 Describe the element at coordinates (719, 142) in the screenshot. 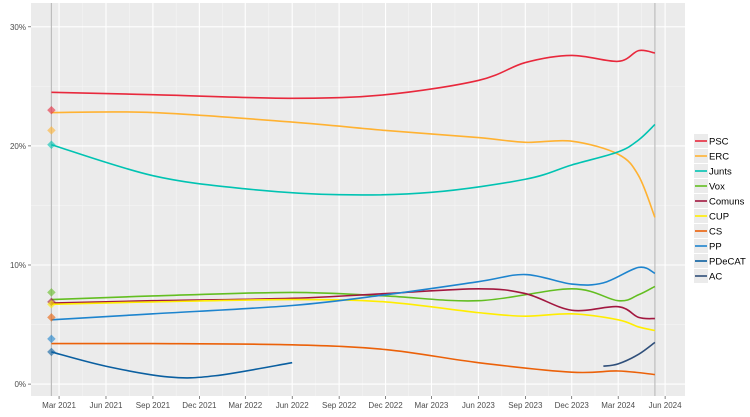

I see `legend-label: PSC` at that location.